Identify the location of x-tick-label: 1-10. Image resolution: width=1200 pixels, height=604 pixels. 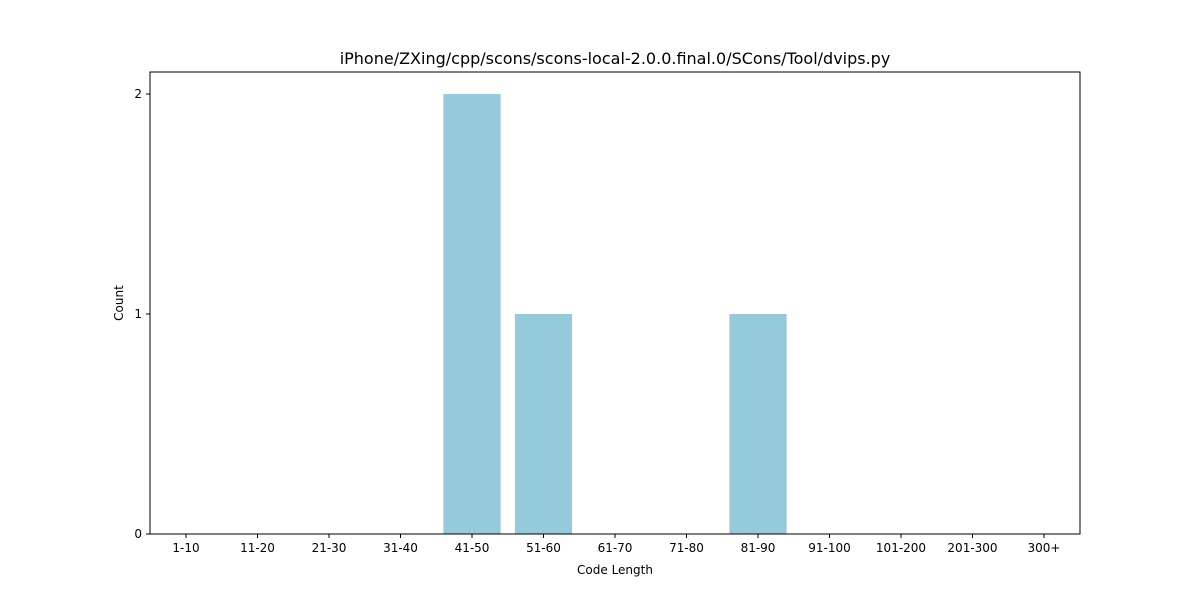
(185, 548).